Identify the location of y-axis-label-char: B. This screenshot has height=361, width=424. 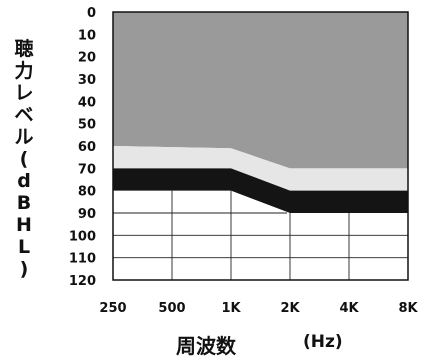
(24, 203).